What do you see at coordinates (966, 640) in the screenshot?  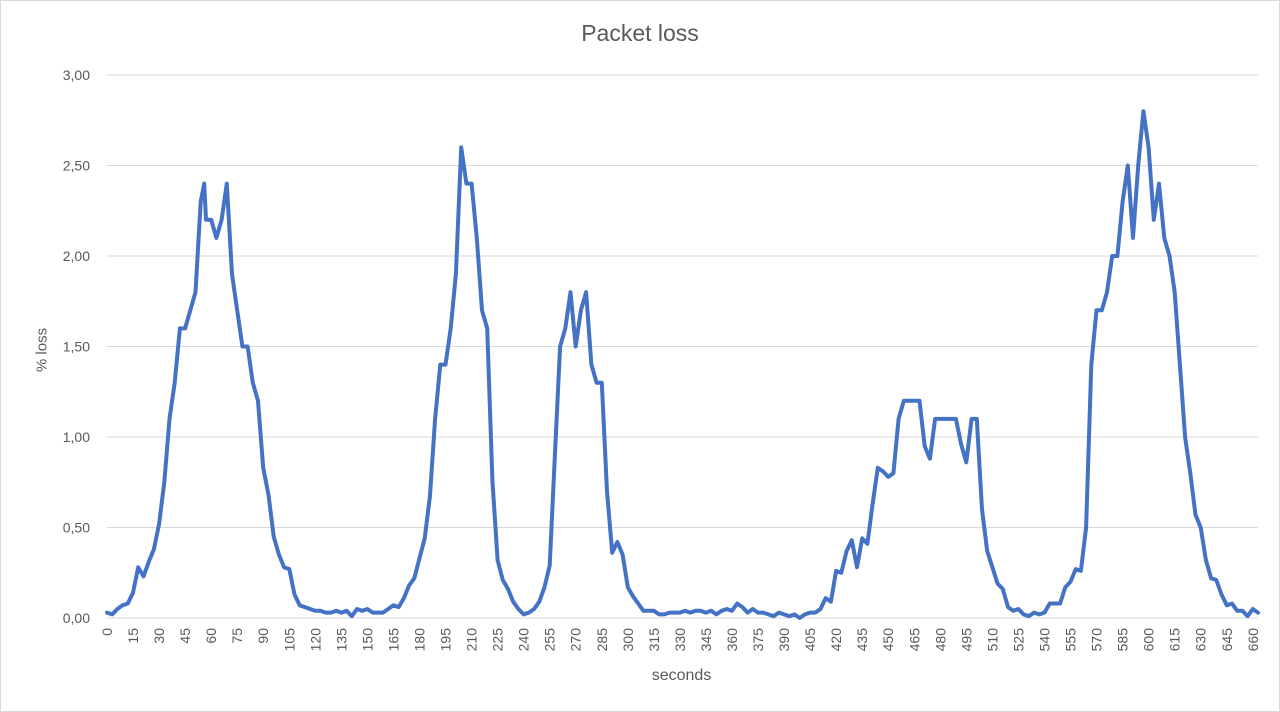 I see `x-tick-label: 495` at bounding box center [966, 640].